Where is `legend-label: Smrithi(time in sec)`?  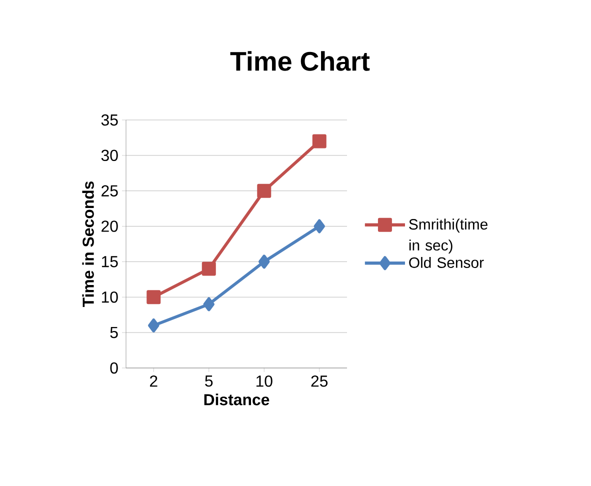
legend-label: Smrithi(time in sec) is located at coordinates (448, 236).